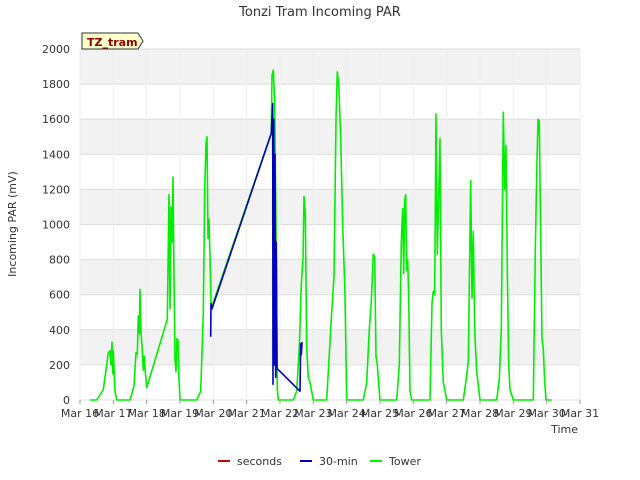 Image resolution: width=640 pixels, height=480 pixels. I want to click on x-tick-label: Mar 24, so click(347, 413).